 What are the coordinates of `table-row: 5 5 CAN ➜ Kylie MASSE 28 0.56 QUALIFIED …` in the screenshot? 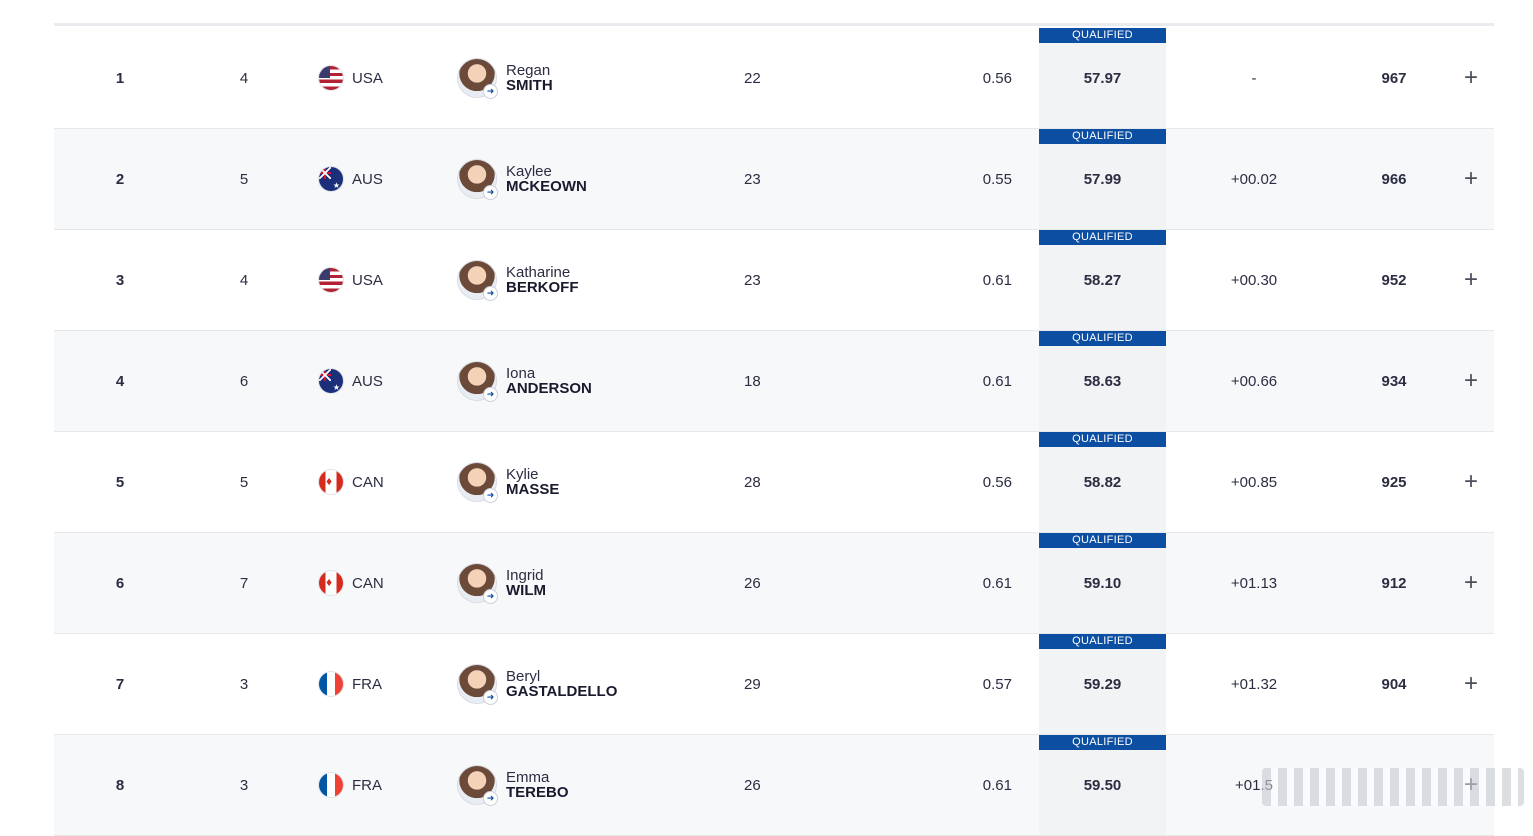 It's located at (774, 482).